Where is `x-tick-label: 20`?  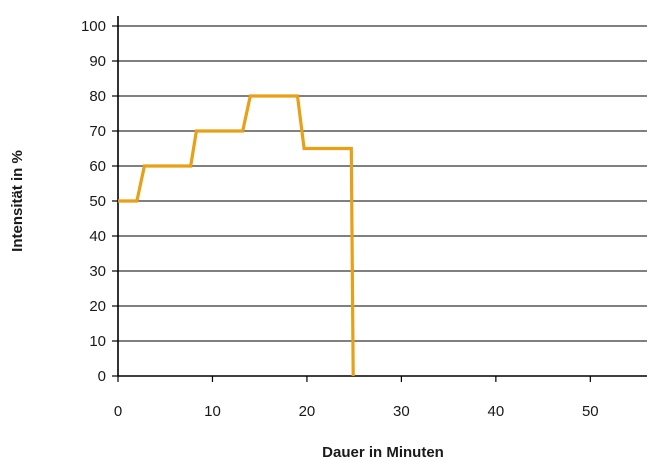
x-tick-label: 20 is located at coordinates (307, 411).